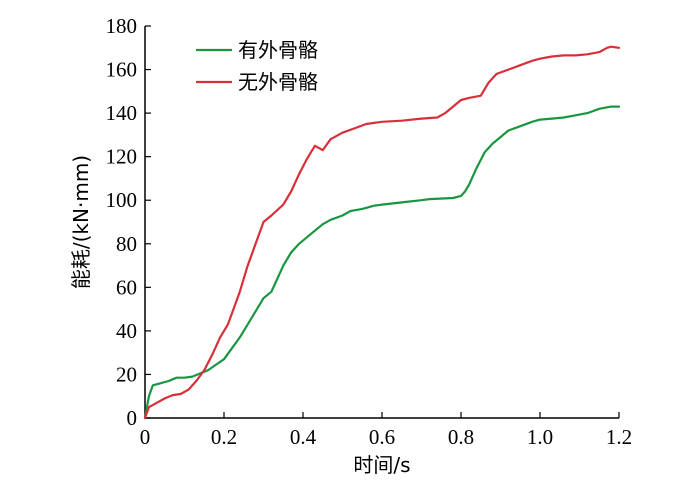  Describe the element at coordinates (126, 287) in the screenshot. I see `y-tick-label: 60` at that location.